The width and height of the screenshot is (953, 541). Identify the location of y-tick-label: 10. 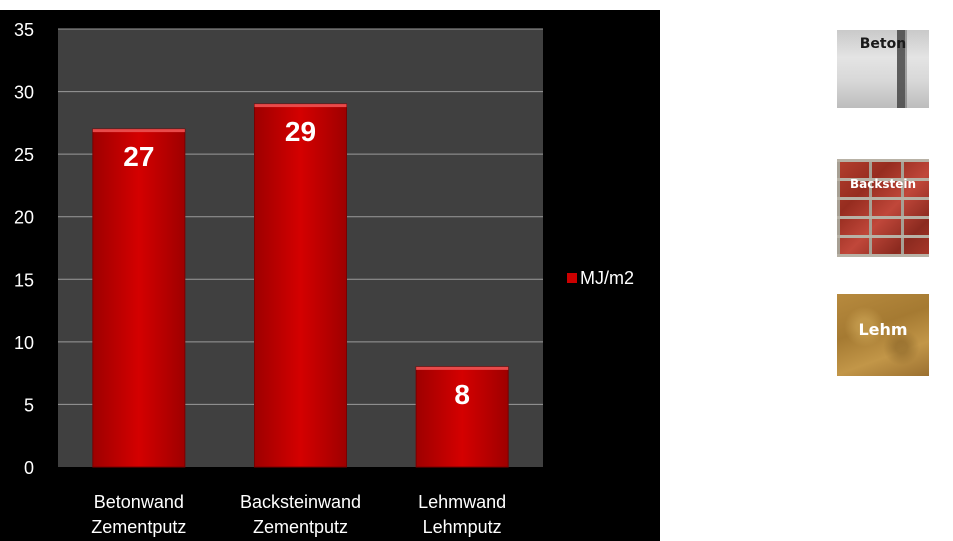
(24, 343).